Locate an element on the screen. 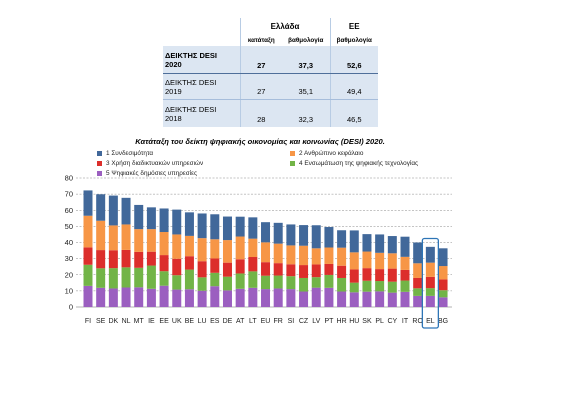  rank-greece-cell: 27 is located at coordinates (260, 86).